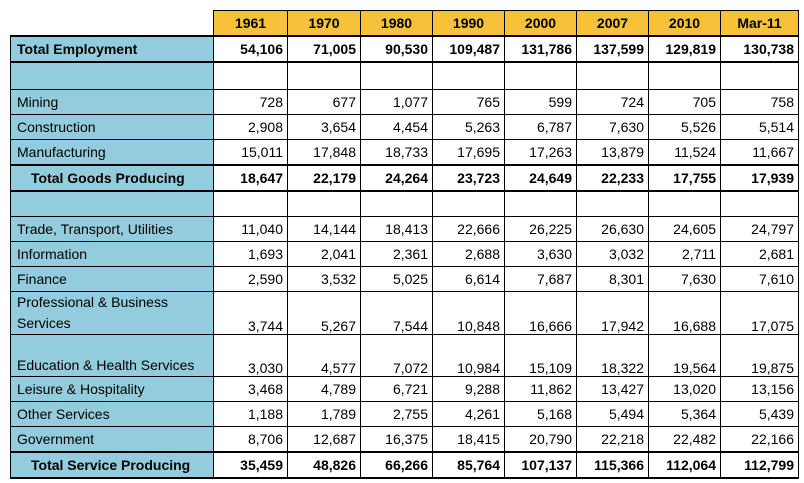 This screenshot has height=483, width=804. What do you see at coordinates (112, 229) in the screenshot?
I see `row-label: Trade, Transport, Utilities` at bounding box center [112, 229].